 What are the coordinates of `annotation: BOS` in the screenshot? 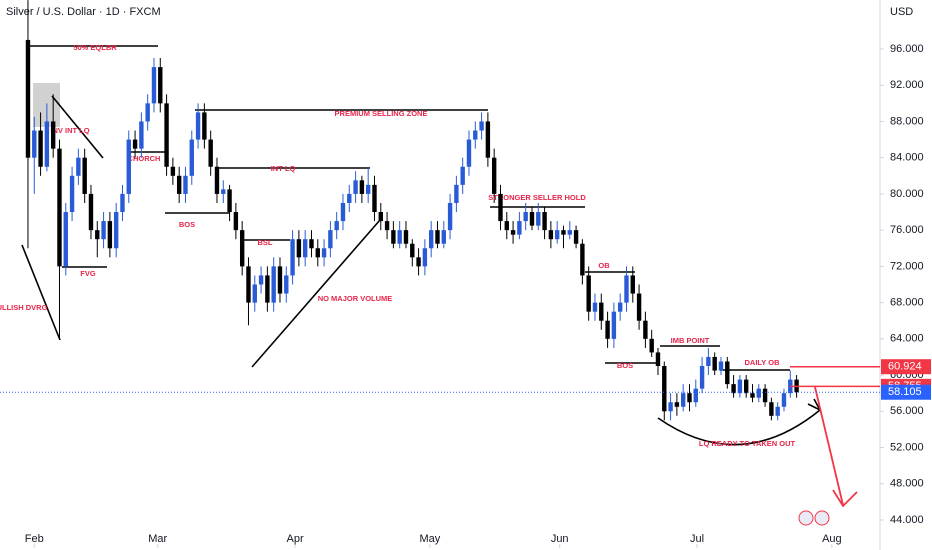 It's located at (187, 224).